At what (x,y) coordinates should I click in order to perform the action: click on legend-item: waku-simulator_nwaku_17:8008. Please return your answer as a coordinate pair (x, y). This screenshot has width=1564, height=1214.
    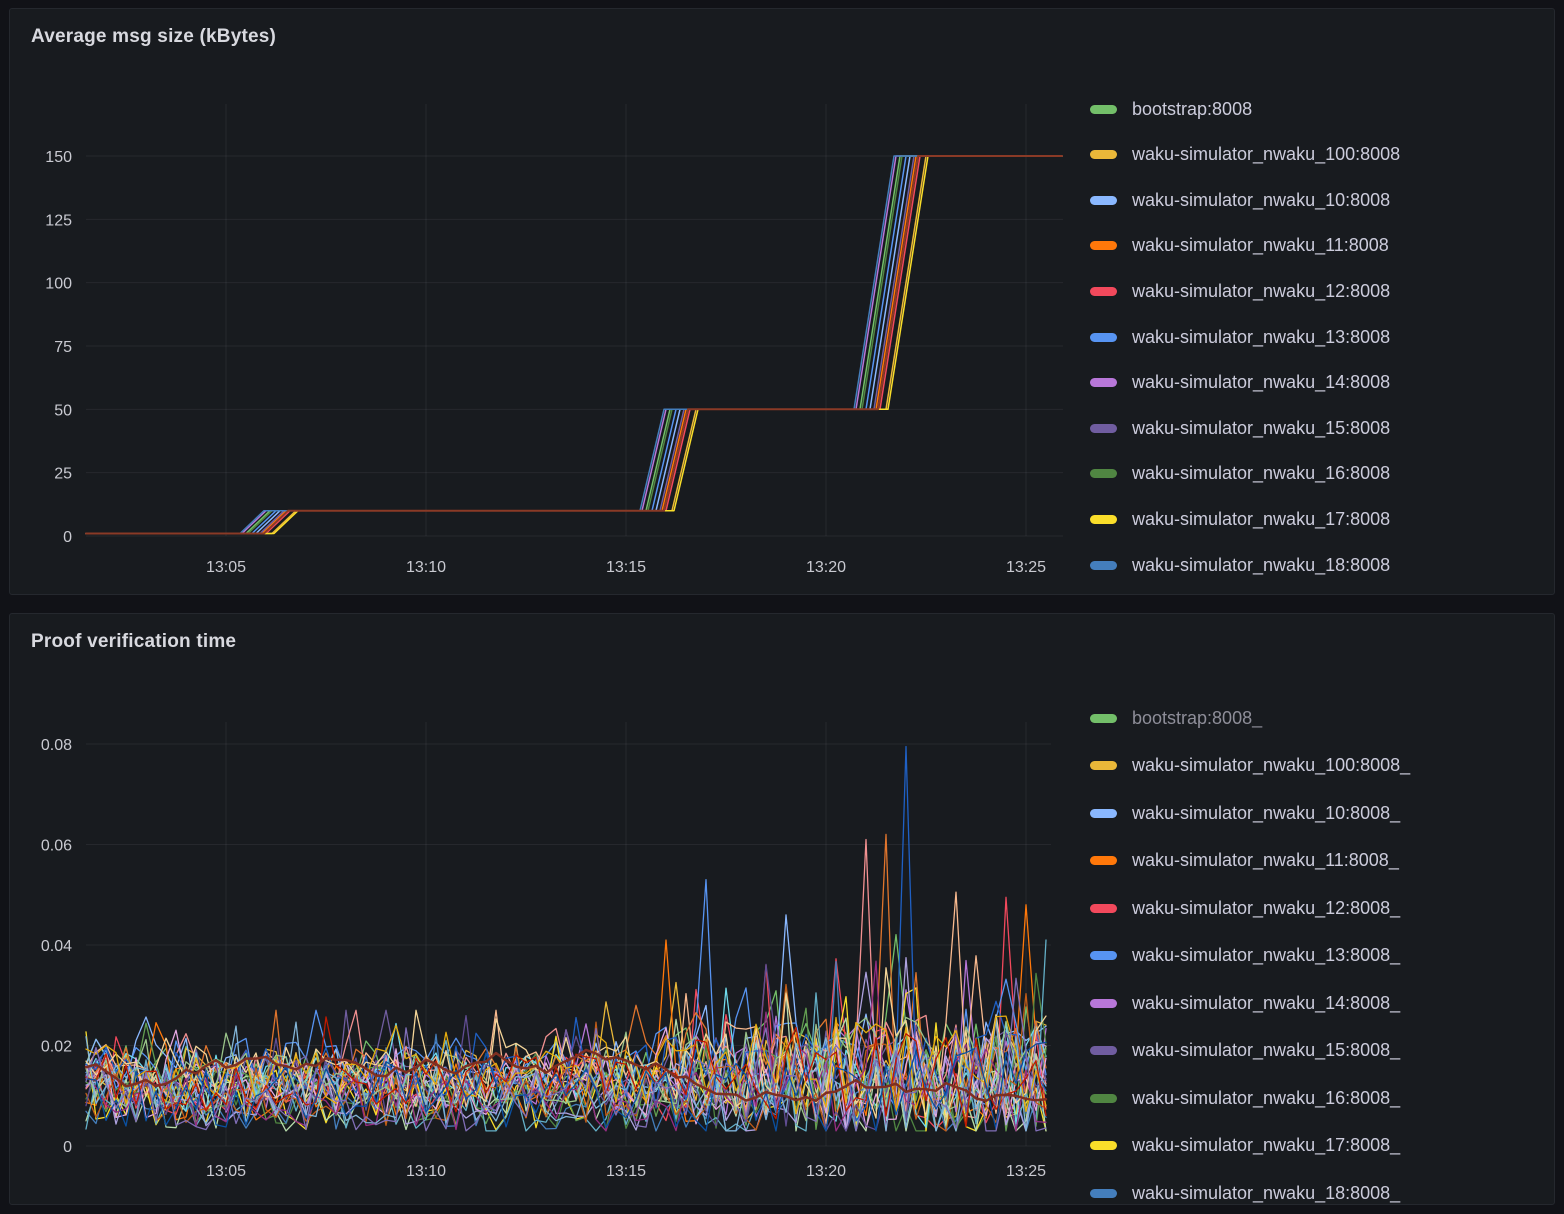
    Looking at the image, I should click on (1240, 519).